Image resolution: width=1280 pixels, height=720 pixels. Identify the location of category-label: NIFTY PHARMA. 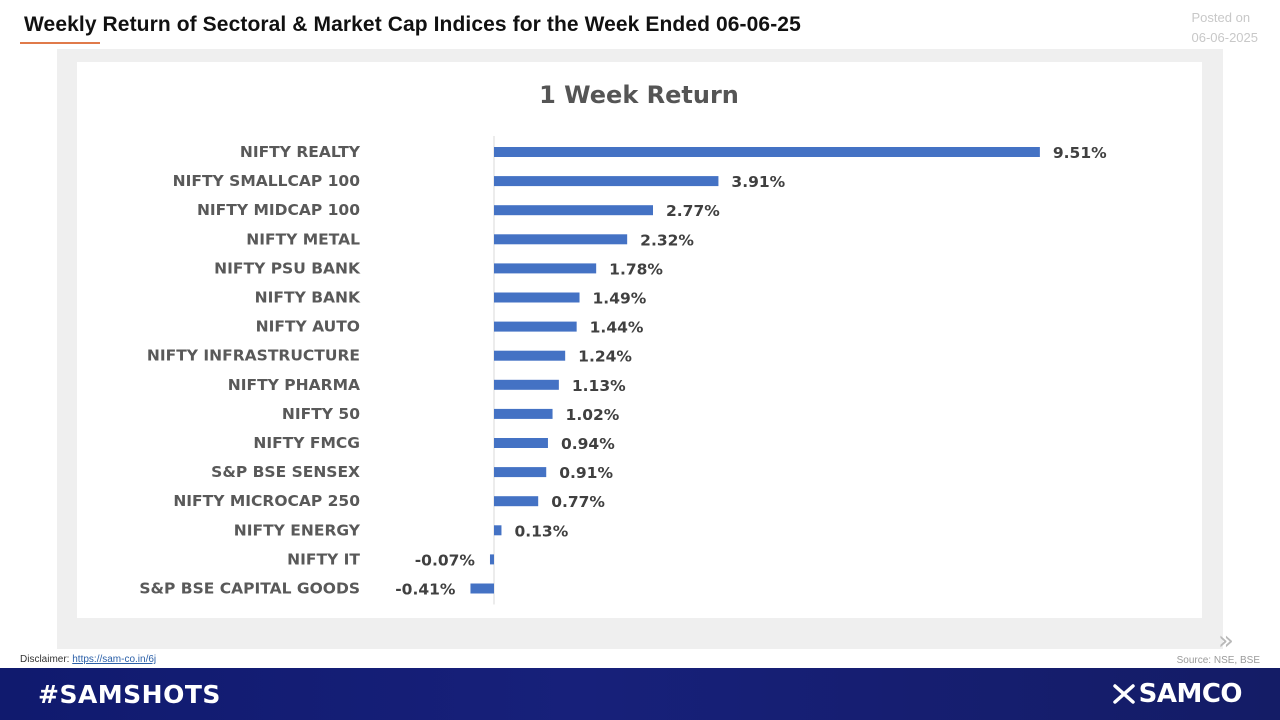
(294, 385).